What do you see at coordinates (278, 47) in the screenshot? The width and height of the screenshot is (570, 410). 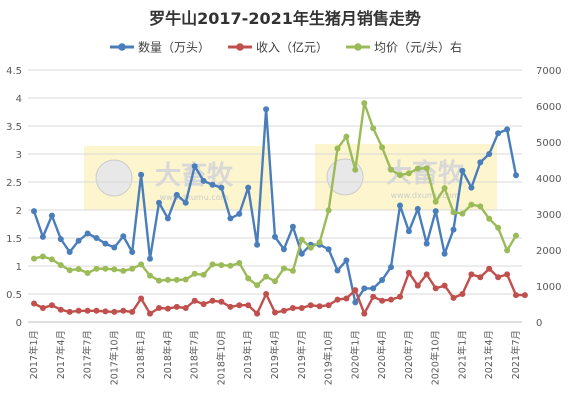 I see `legend-item: 收入（亿元）` at bounding box center [278, 47].